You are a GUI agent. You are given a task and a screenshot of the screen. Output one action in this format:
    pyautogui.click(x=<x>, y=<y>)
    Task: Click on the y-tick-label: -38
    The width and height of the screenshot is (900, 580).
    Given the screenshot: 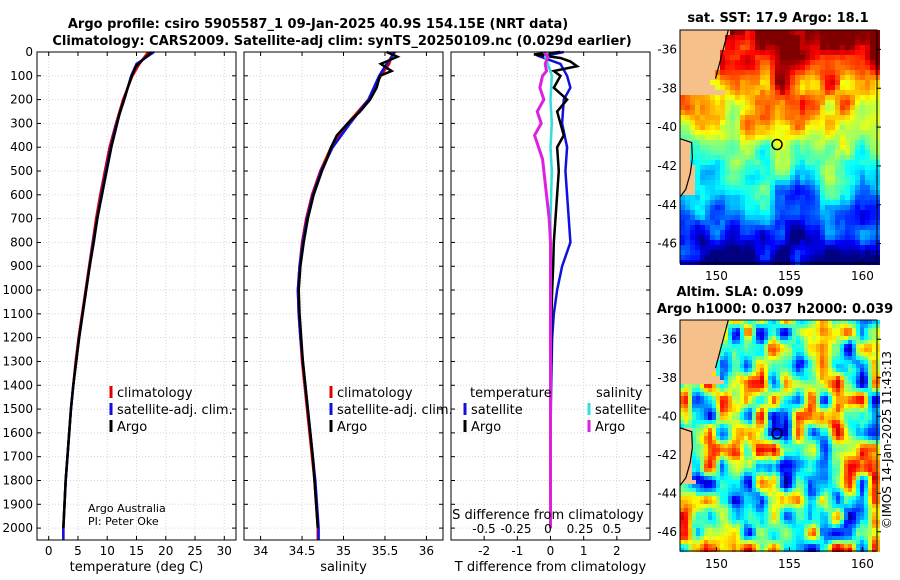 What is the action you would take?
    pyautogui.click(x=667, y=378)
    